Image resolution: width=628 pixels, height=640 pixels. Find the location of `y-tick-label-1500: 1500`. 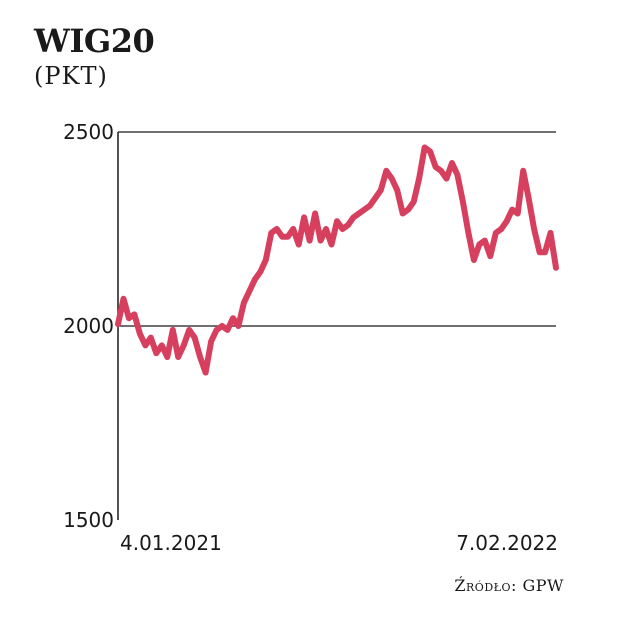

y-tick-label-1500: 1500 is located at coordinates (88, 520).